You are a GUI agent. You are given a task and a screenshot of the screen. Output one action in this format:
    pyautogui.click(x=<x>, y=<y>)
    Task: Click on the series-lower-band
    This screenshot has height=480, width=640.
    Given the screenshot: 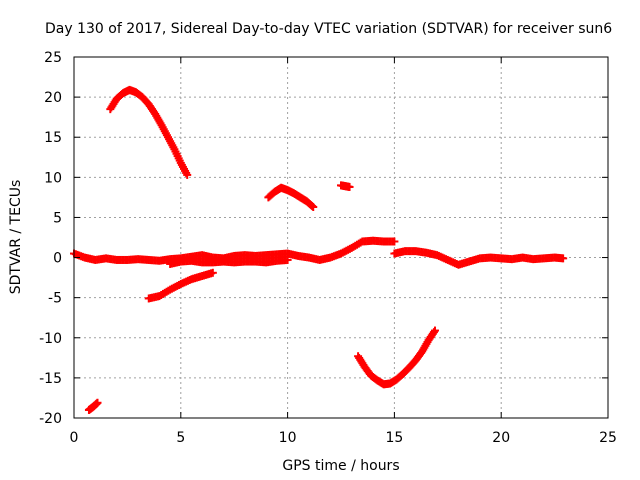 What is the action you would take?
    pyautogui.click(x=229, y=261)
    